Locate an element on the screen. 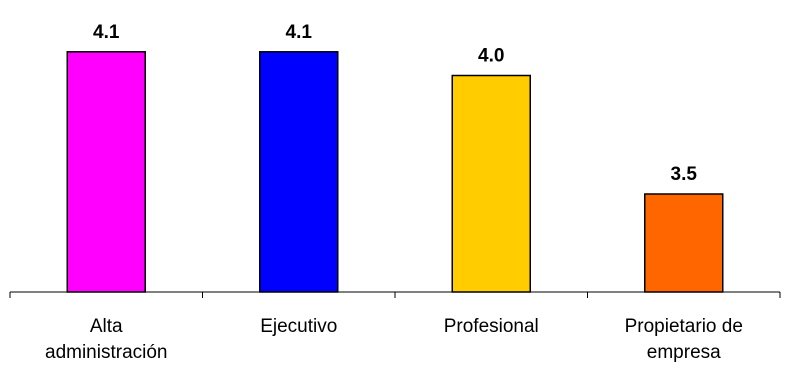 Image resolution: width=790 pixels, height=370 pixels. x-tick-label: Ejecutivo is located at coordinates (298, 326).